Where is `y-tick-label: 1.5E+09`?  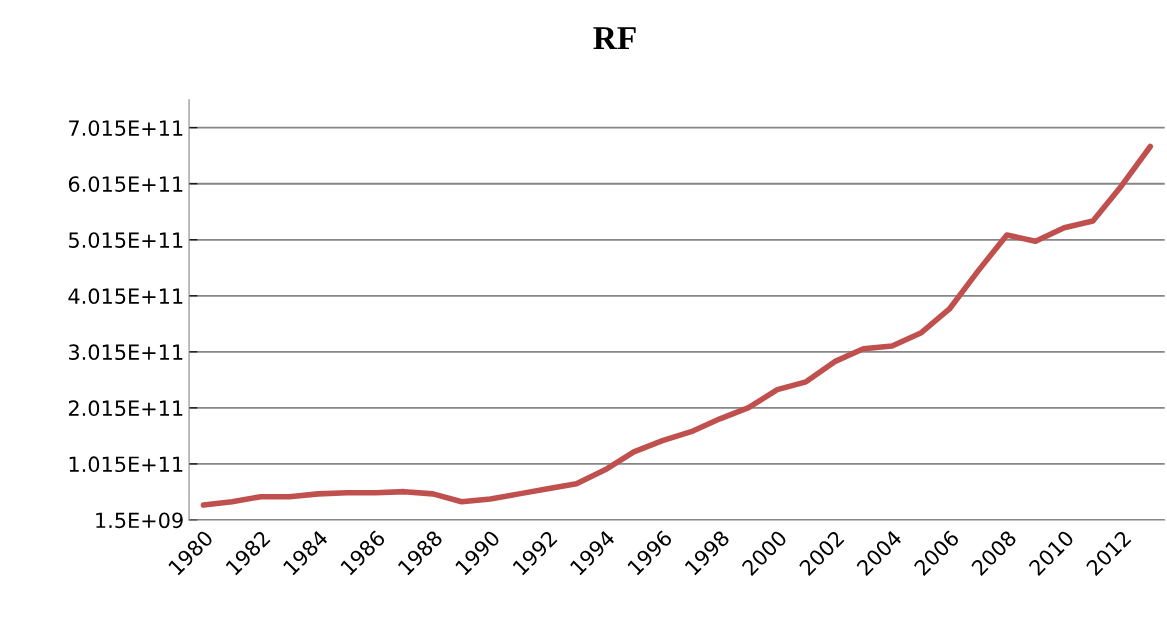 y-tick-label: 1.5E+09 is located at coordinates (139, 520).